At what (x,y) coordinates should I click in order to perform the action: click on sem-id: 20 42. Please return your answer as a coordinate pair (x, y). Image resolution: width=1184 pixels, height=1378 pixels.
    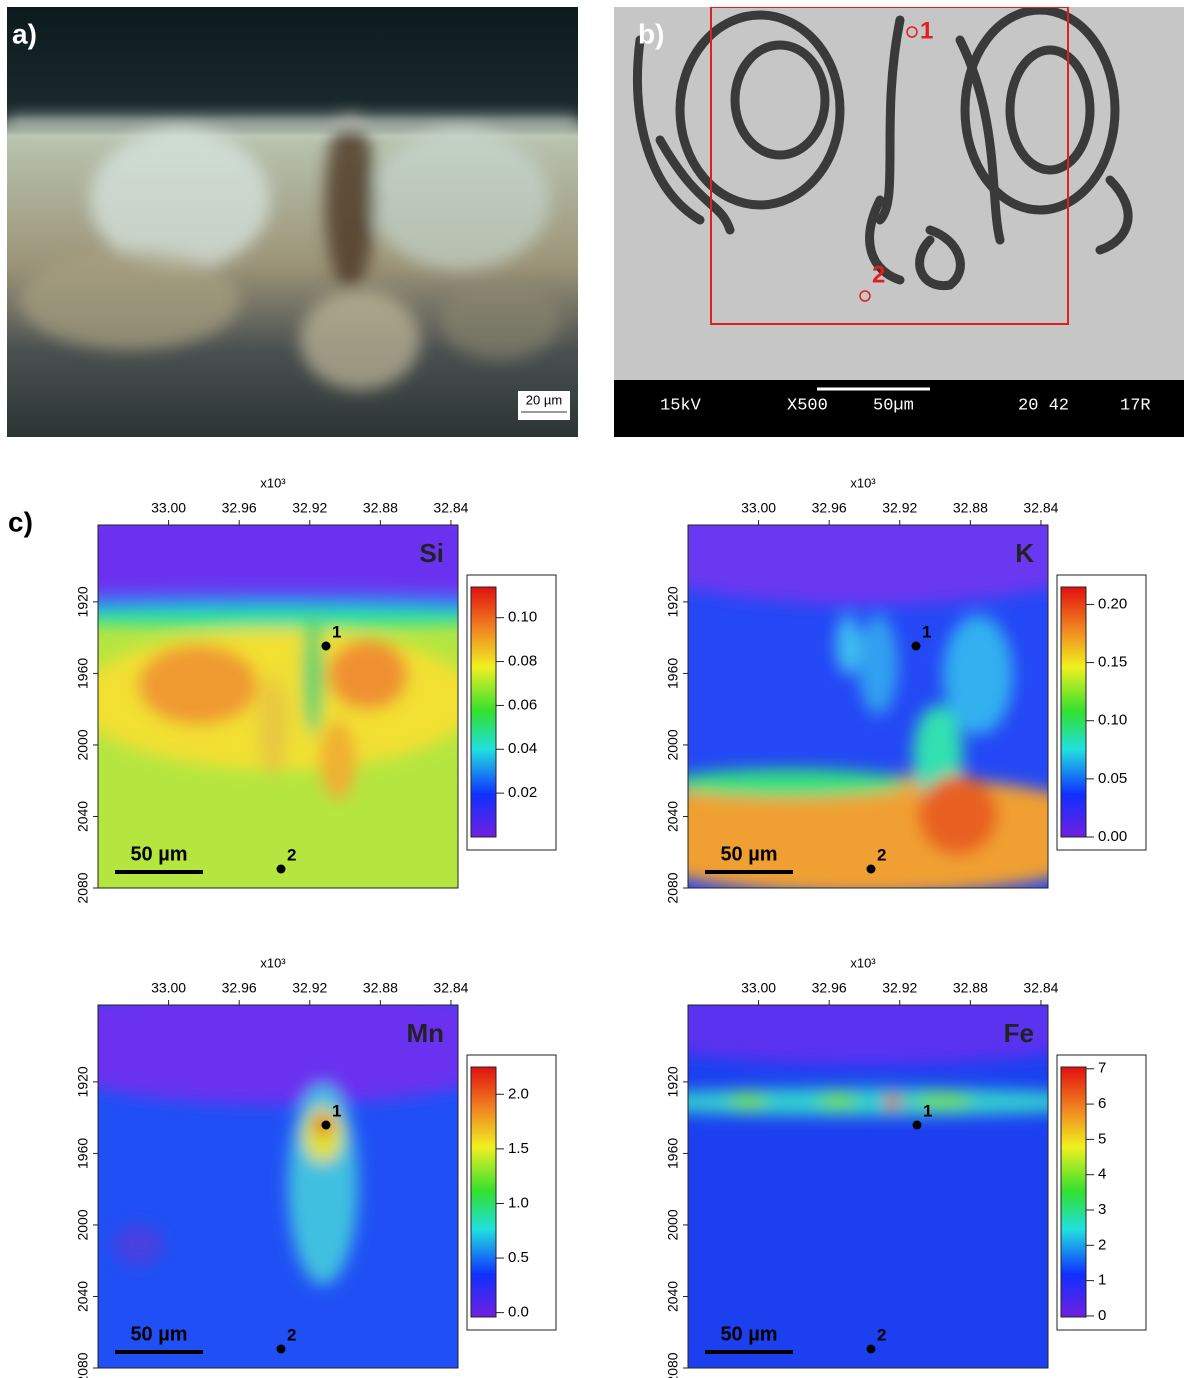
    Looking at the image, I should click on (1043, 405).